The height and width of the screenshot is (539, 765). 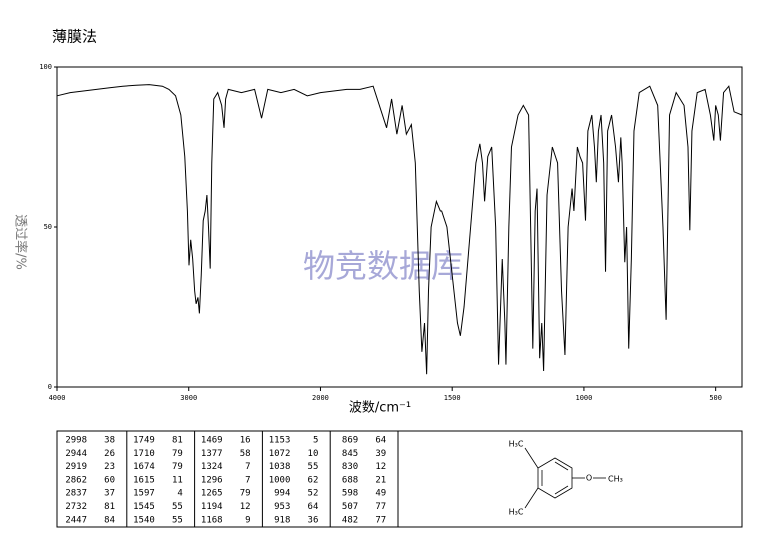 What do you see at coordinates (280, 480) in the screenshot?
I see `peak-wavenumber: 1000` at bounding box center [280, 480].